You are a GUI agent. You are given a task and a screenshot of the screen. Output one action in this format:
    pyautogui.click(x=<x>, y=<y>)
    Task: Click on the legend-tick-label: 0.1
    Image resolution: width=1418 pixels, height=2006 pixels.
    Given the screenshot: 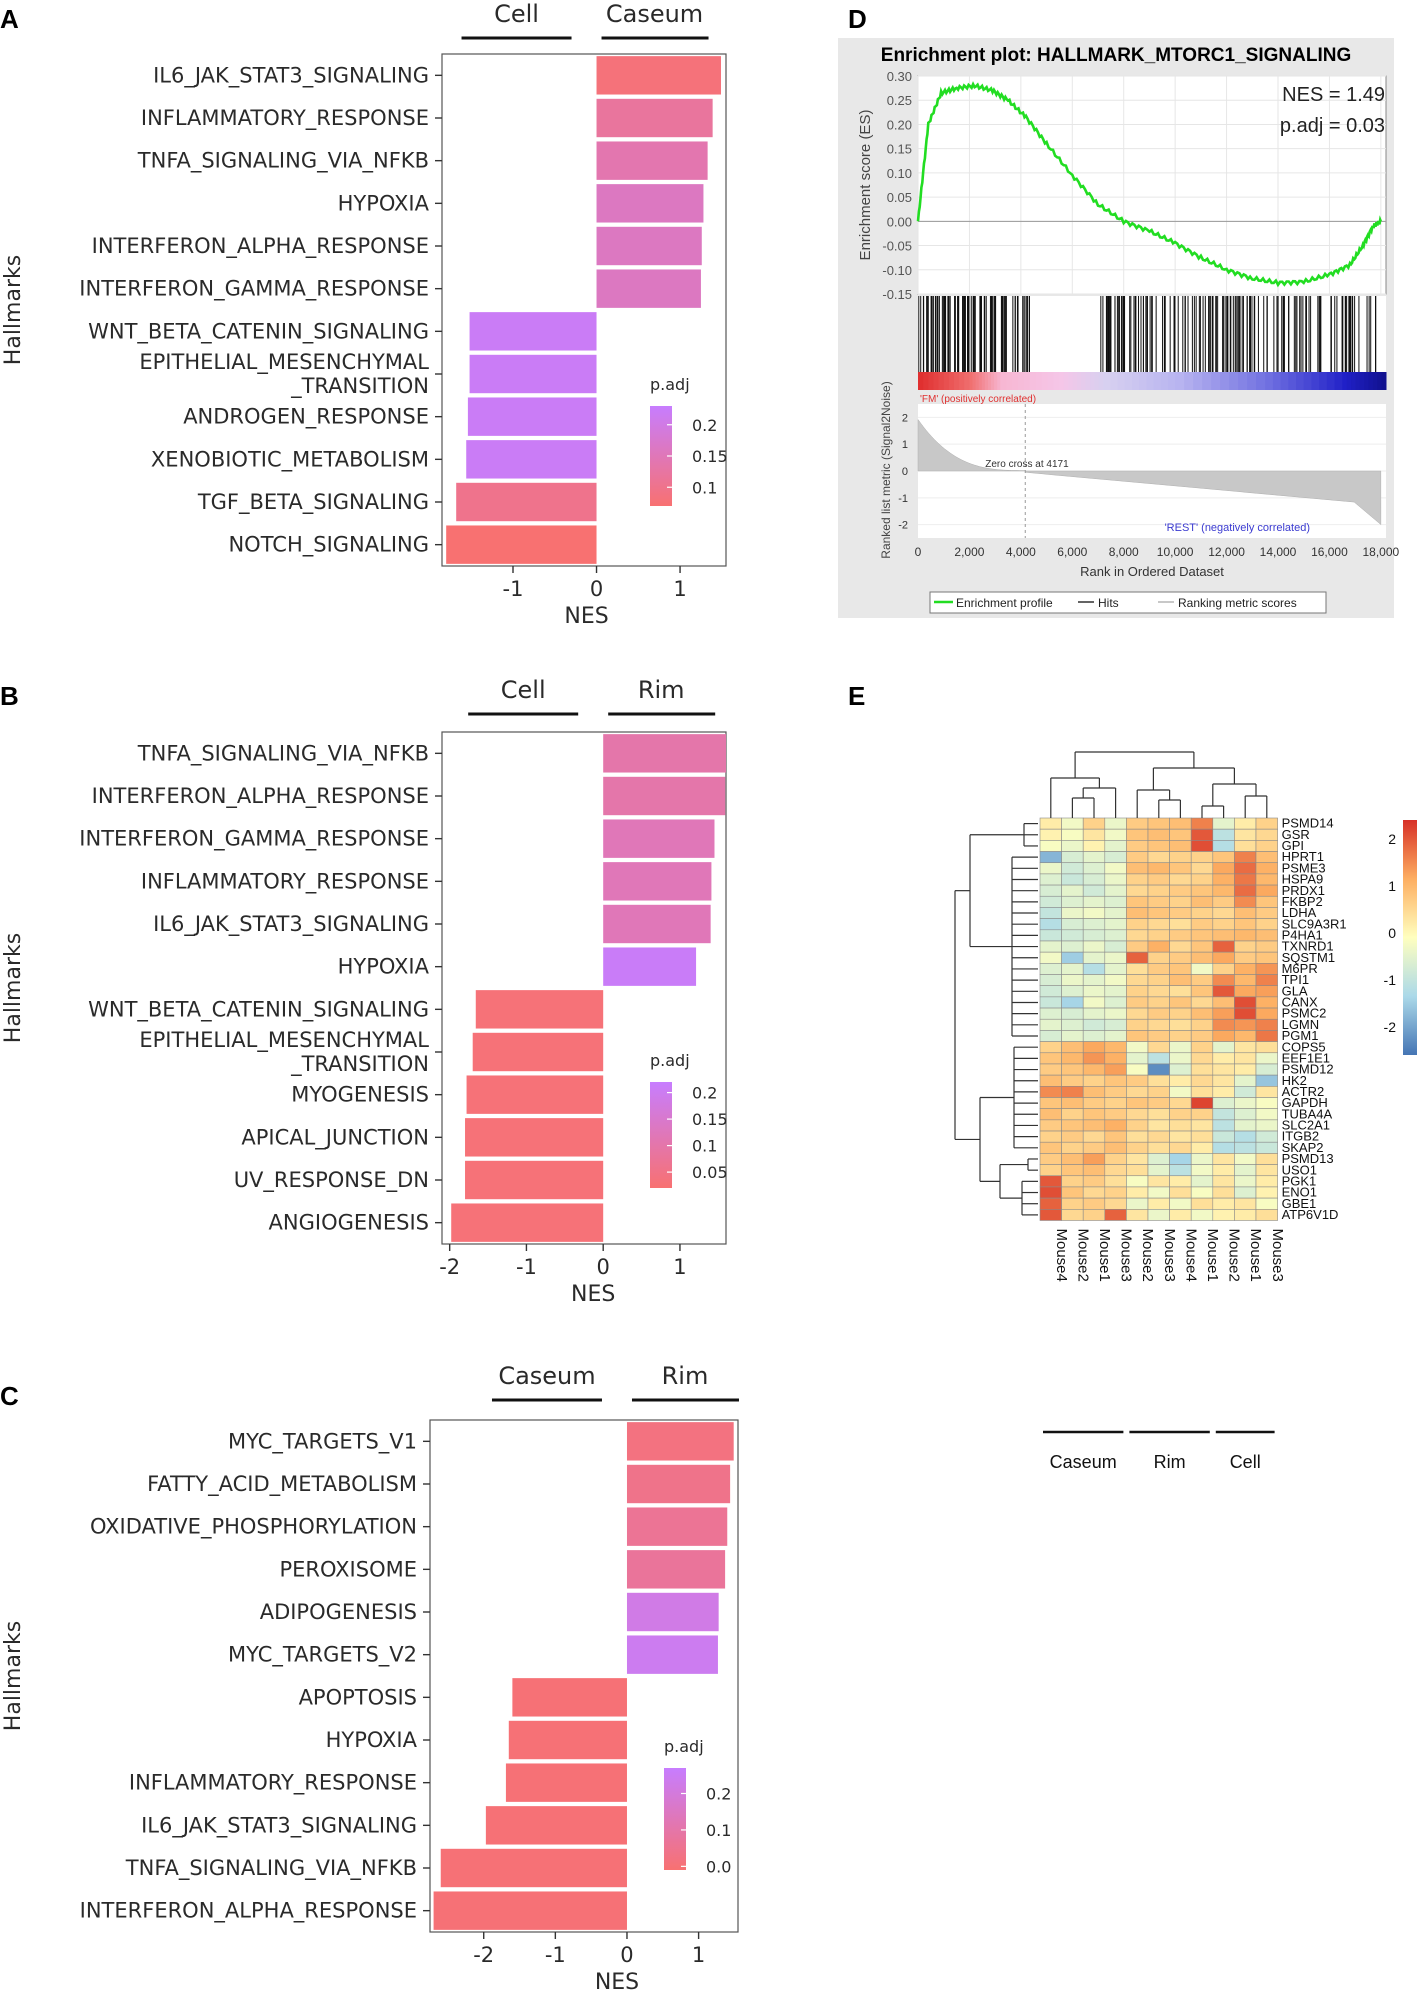 What is the action you would take?
    pyautogui.click(x=704, y=487)
    